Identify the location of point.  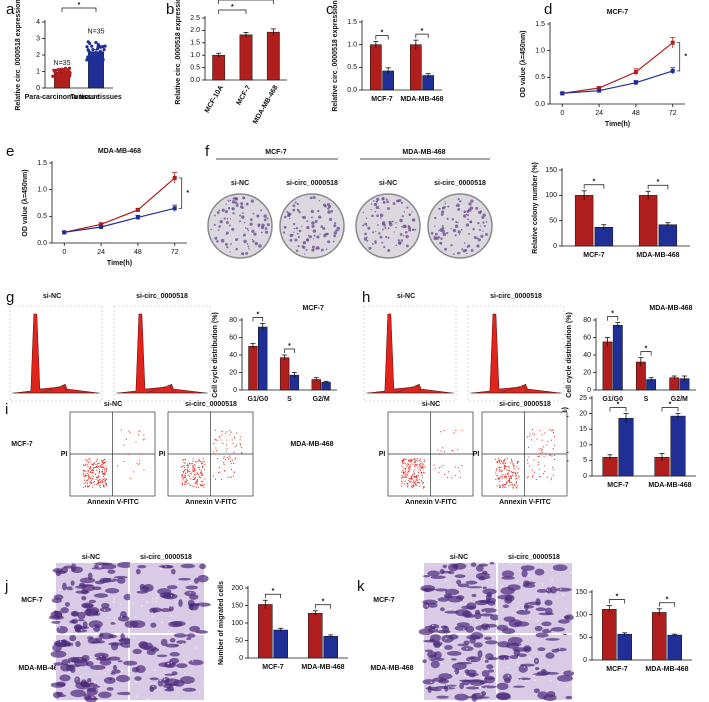
(599, 88).